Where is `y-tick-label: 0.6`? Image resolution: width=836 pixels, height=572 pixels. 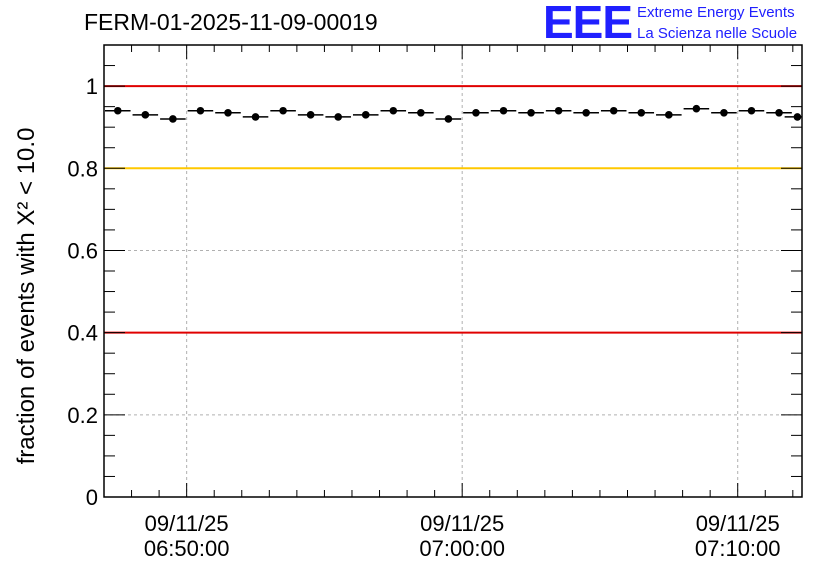 y-tick-label: 0.6 is located at coordinates (82, 250).